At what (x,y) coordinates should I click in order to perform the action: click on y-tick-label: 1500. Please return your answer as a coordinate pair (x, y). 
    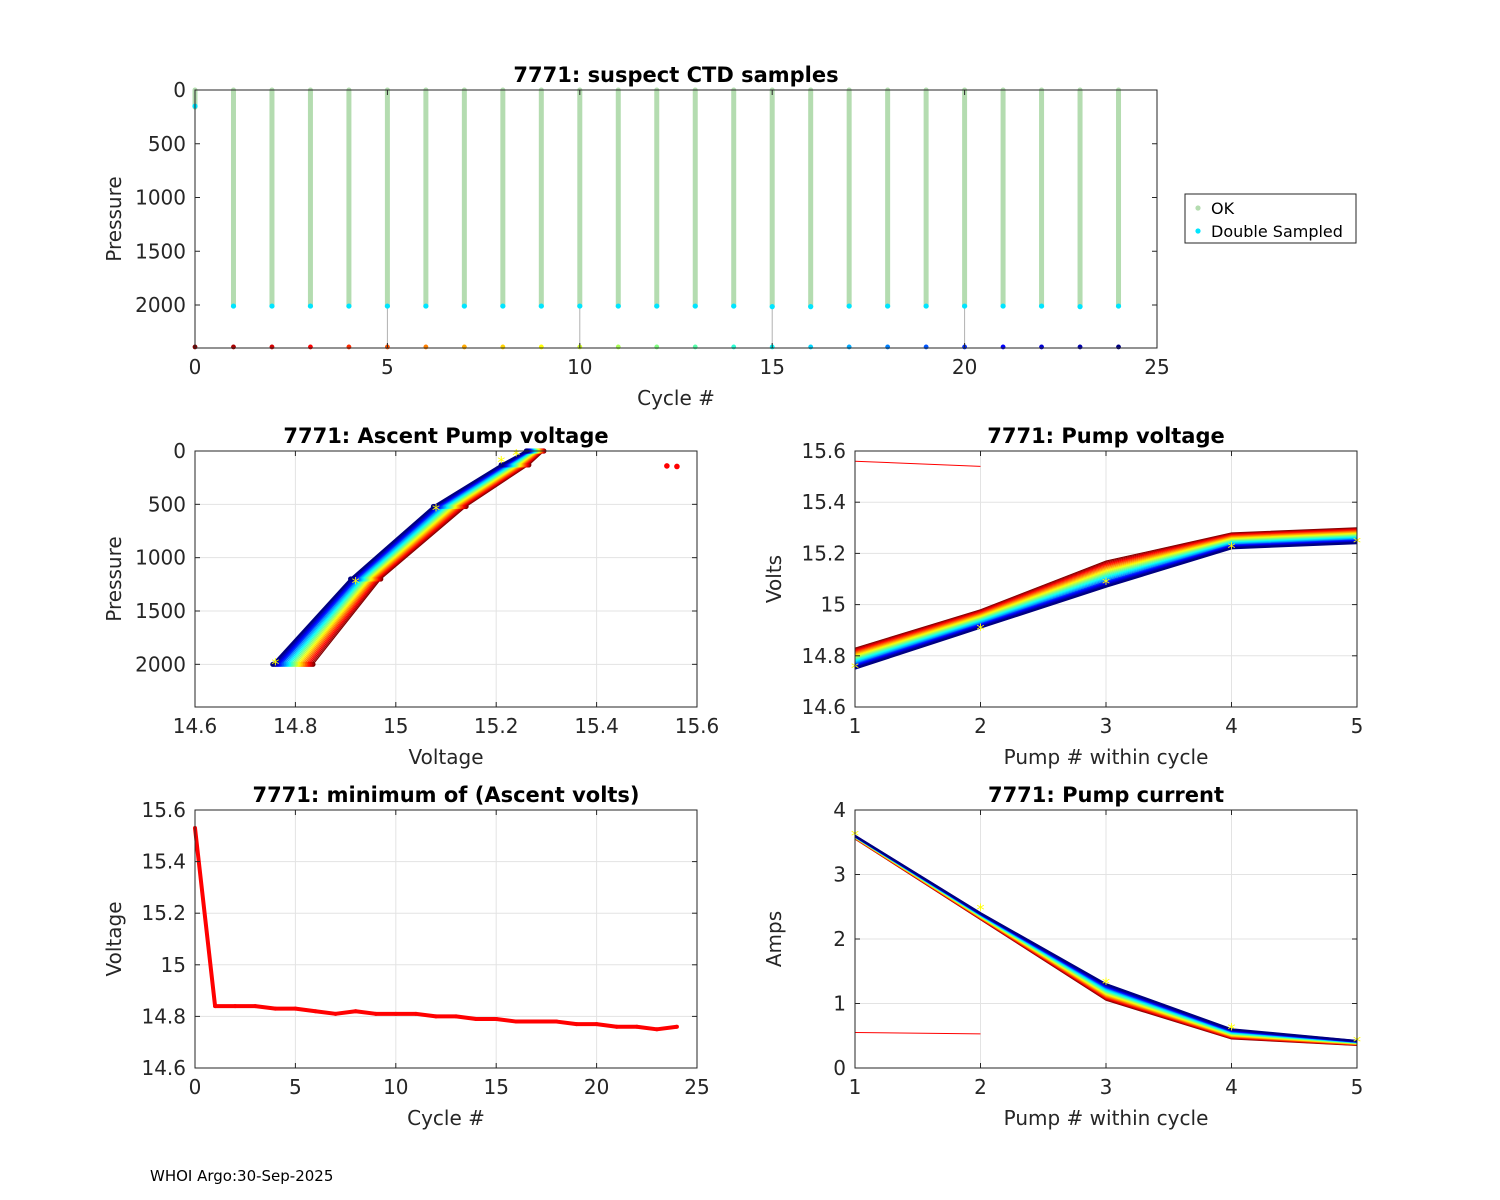
    Looking at the image, I should click on (160, 251).